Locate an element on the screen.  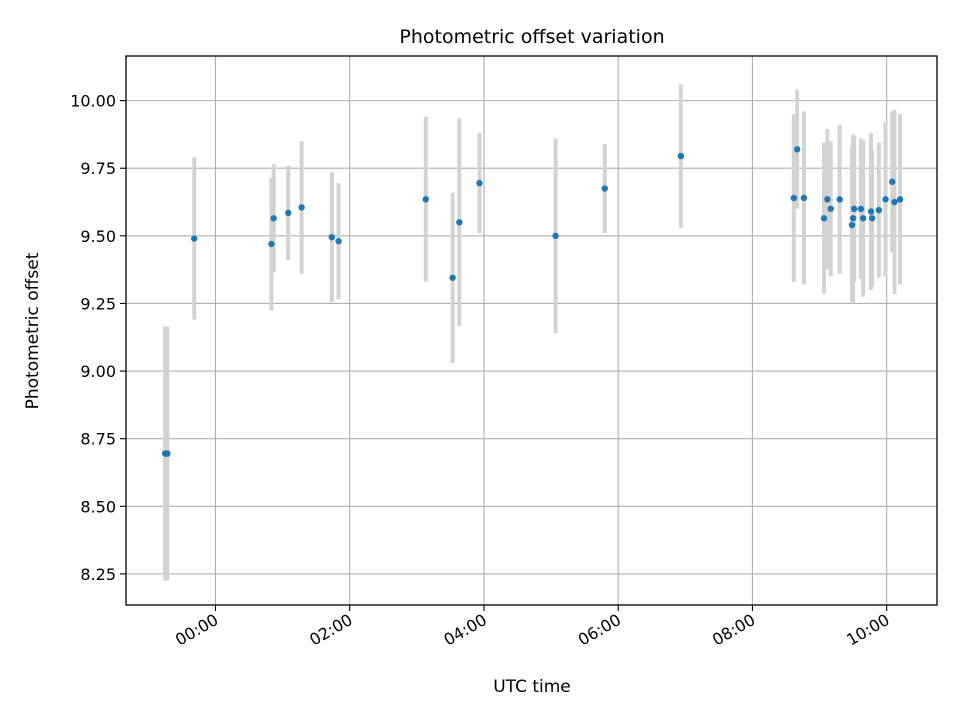
y-tick-label: 9.75 is located at coordinates (98, 168).